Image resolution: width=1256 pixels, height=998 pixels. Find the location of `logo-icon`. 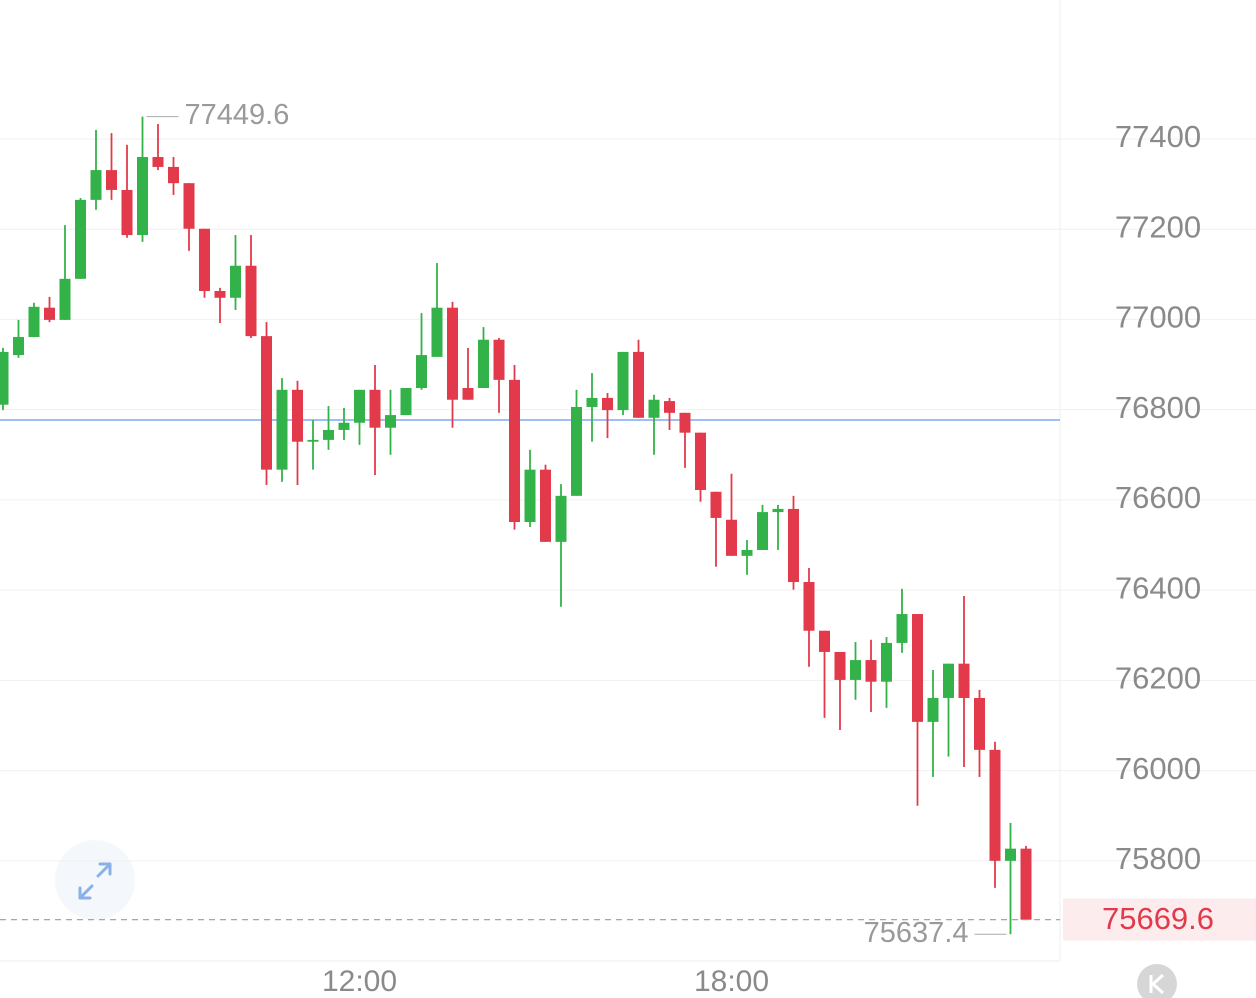

logo-icon is located at coordinates (1157, 984).